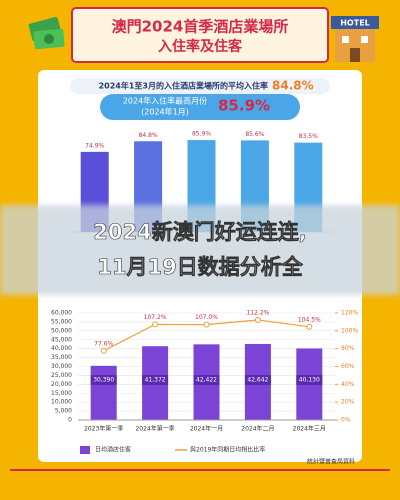 This screenshot has height=500, width=400. What do you see at coordinates (85, 450) in the screenshot?
I see `legend-swatch` at bounding box center [85, 450].